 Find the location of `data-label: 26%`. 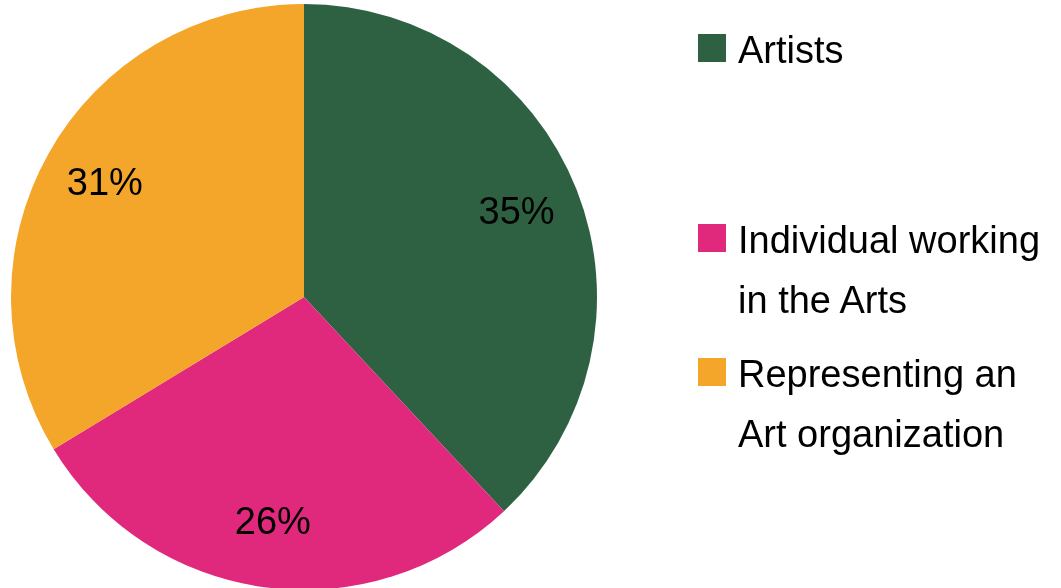

data-label: 26% is located at coordinates (272, 520).